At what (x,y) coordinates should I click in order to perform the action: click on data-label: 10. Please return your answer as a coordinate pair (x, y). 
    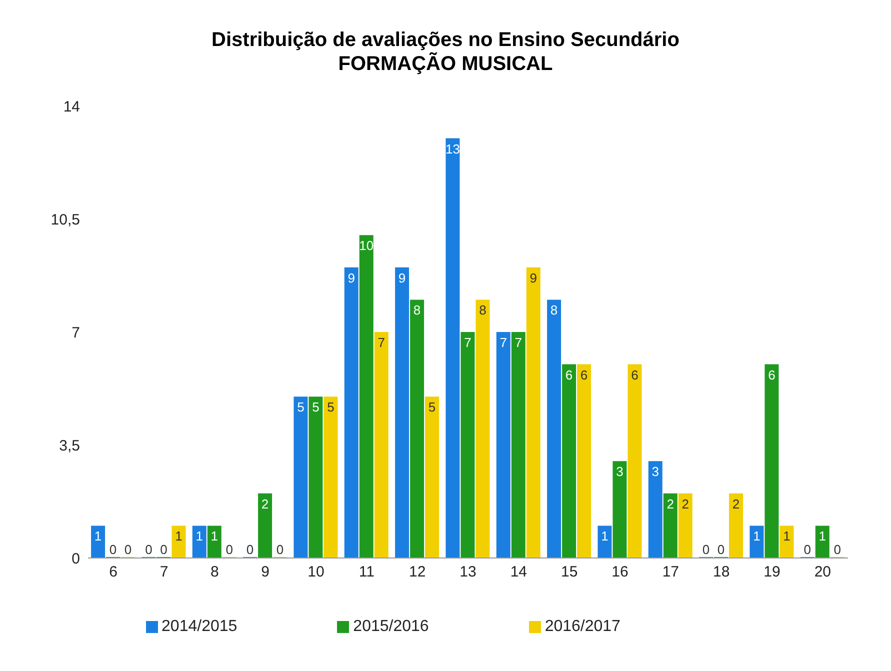
    Looking at the image, I should click on (366, 246).